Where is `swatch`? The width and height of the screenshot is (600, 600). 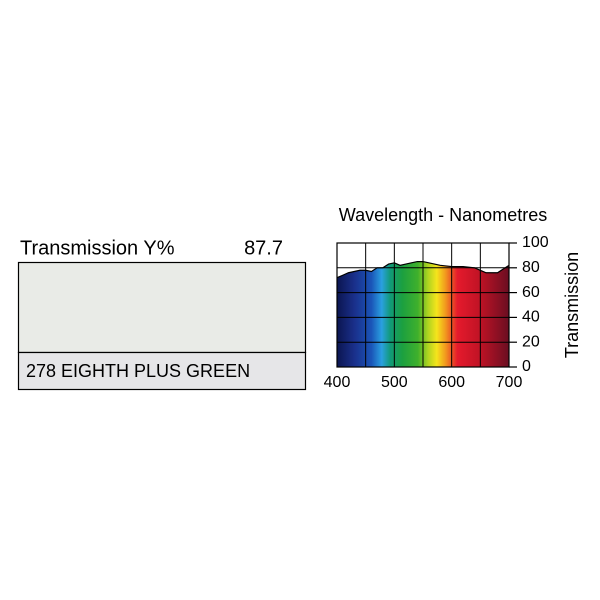 swatch is located at coordinates (162, 307).